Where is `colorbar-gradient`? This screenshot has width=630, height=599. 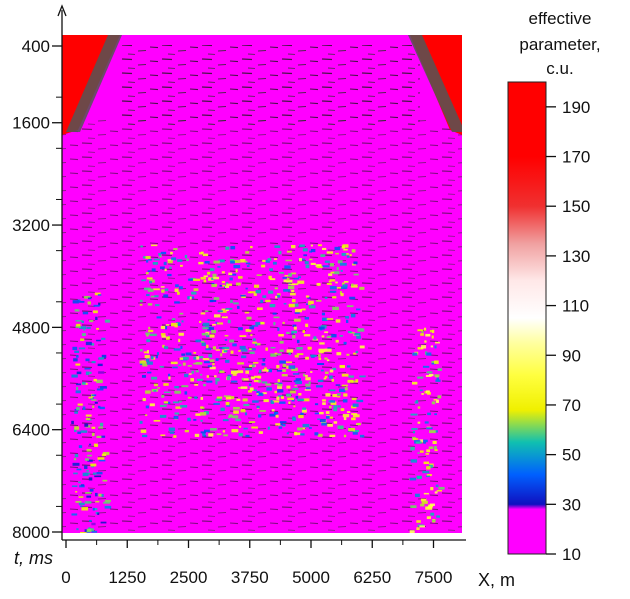
colorbar-gradient is located at coordinates (527, 318).